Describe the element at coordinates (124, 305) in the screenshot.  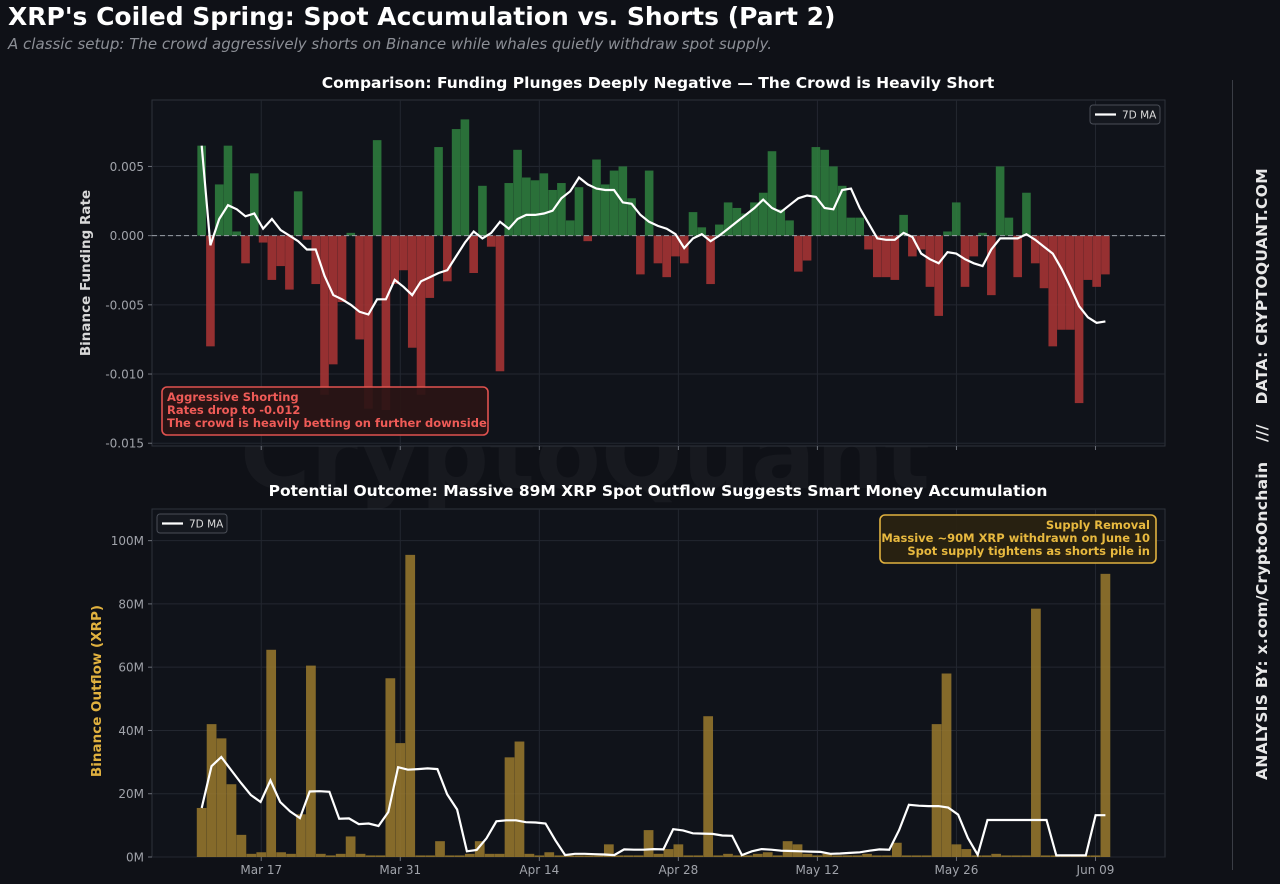
I see `y-tick-label: -0.005` at that location.